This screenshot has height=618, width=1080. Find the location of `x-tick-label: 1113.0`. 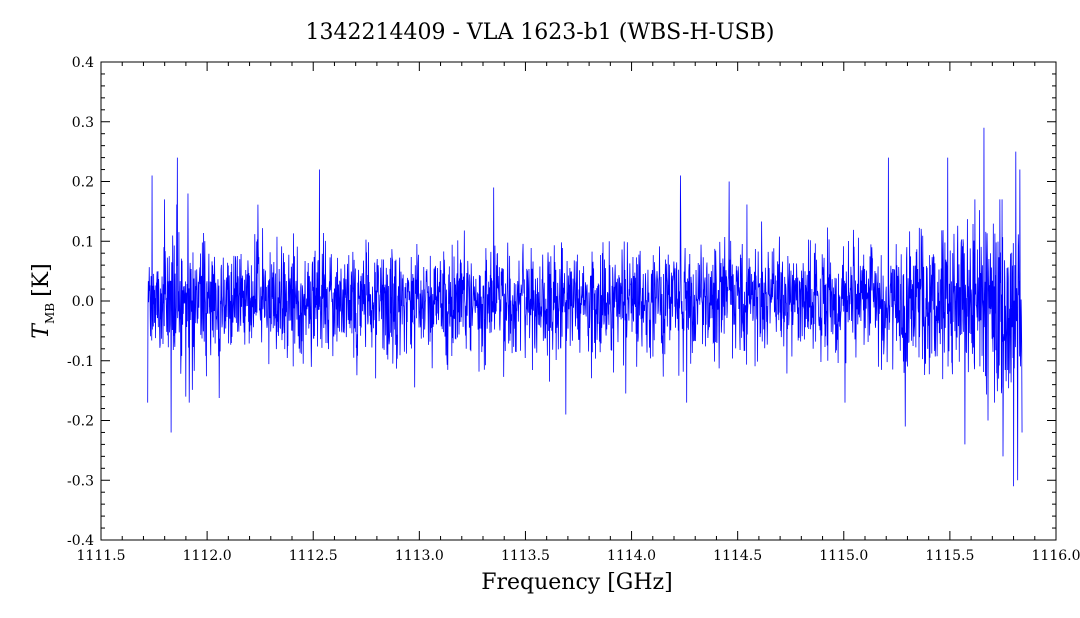

x-tick-label: 1113.0 is located at coordinates (419, 556).